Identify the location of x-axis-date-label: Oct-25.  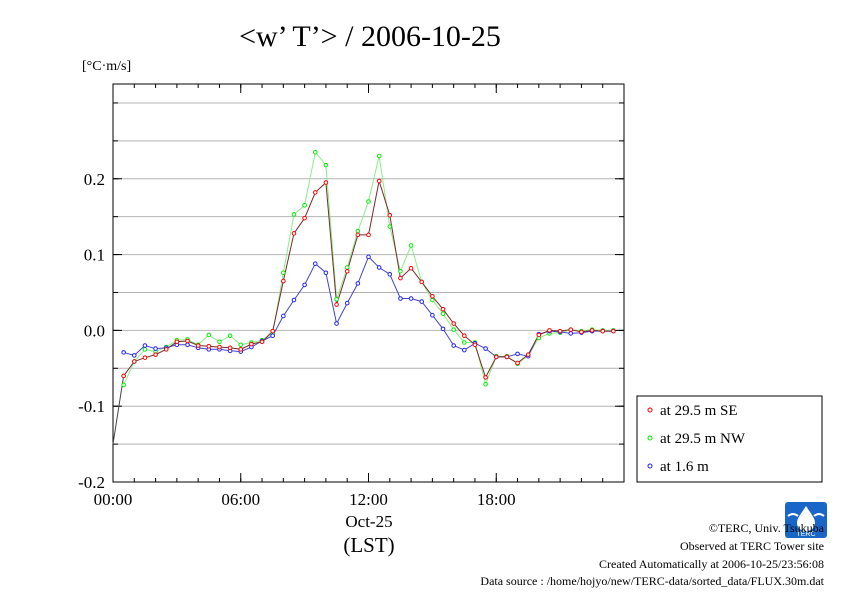
(368, 521).